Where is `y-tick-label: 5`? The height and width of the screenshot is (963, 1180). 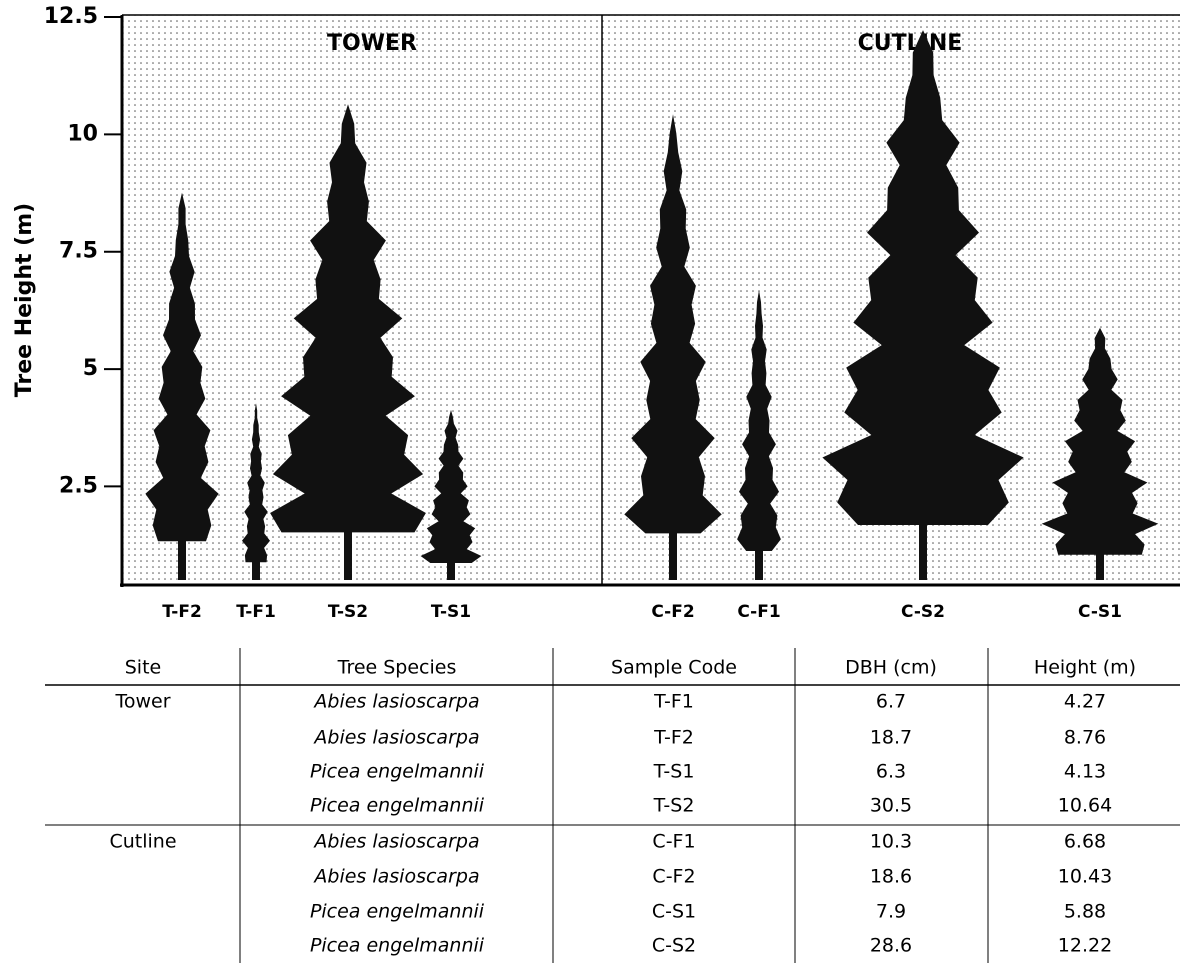
y-tick-label: 5 is located at coordinates (90, 368).